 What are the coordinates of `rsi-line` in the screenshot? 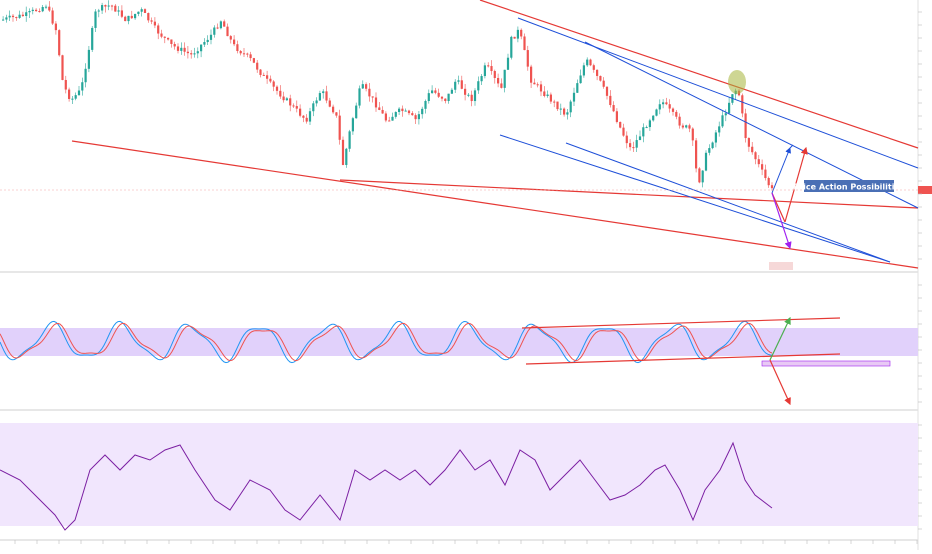 It's located at (386, 486).